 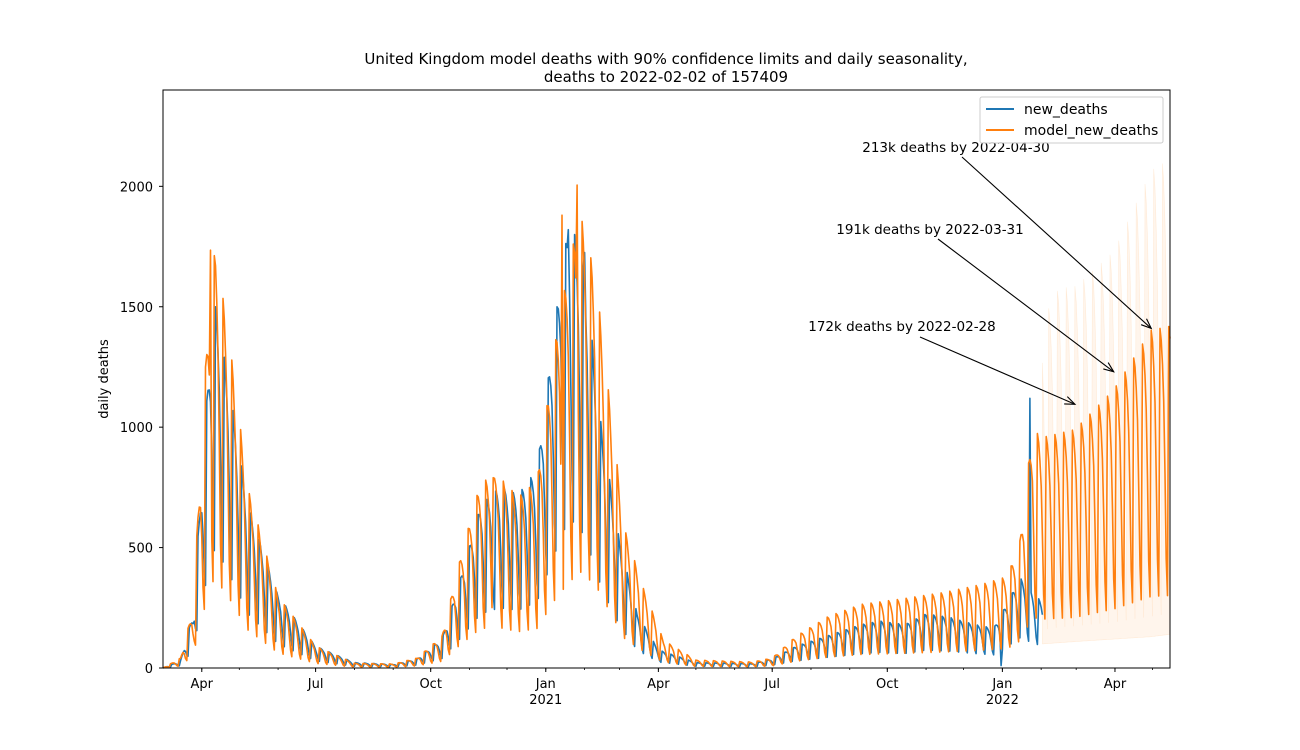 What do you see at coordinates (104, 379) in the screenshot?
I see `y-axis-label: daily deaths` at bounding box center [104, 379].